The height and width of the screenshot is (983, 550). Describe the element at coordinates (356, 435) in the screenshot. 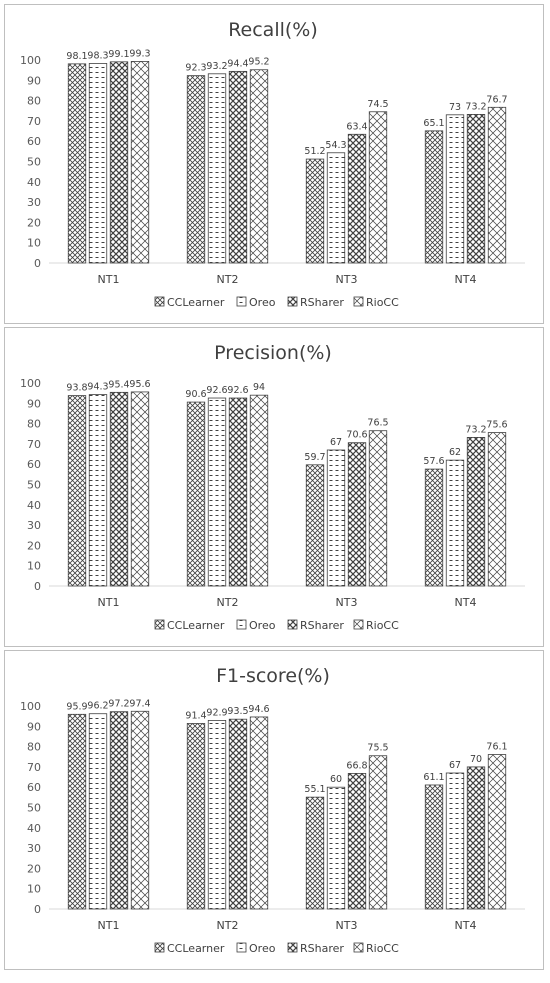

I see `data-label: 70.6` at that location.